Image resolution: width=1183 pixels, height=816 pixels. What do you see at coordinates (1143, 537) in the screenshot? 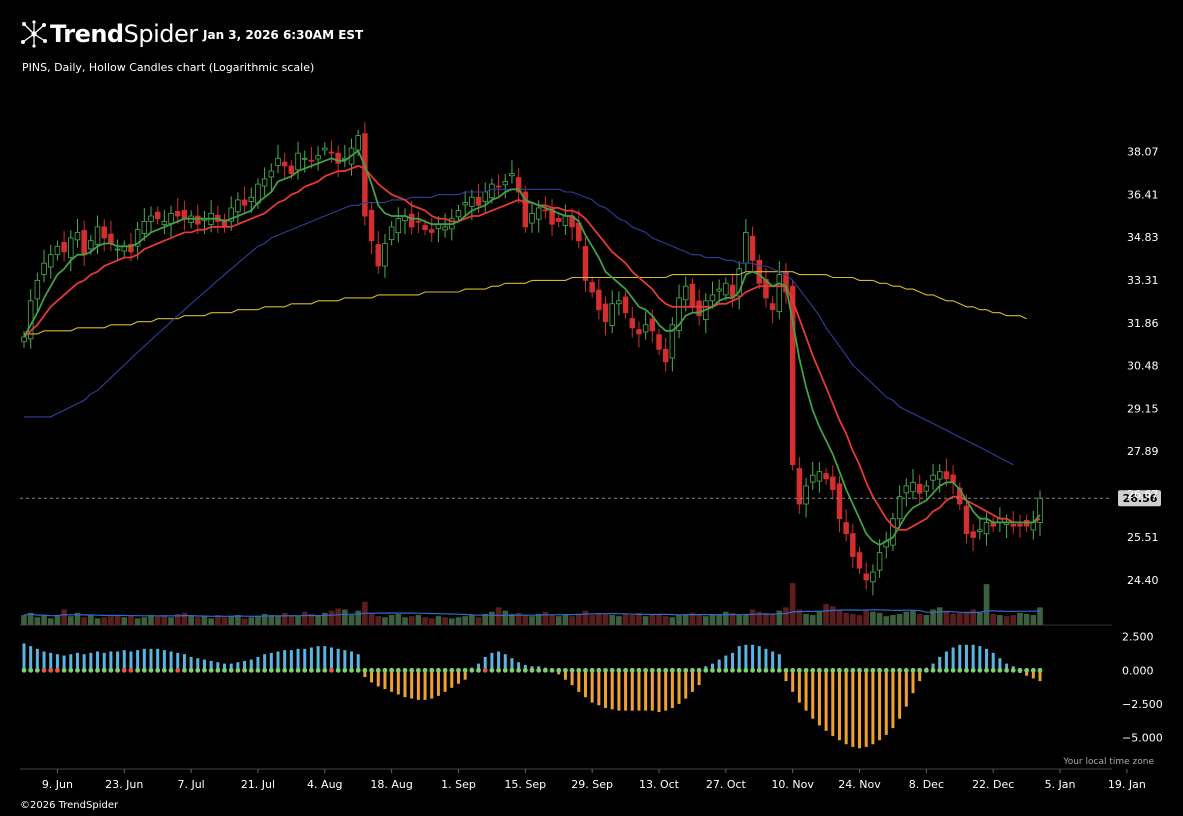
I see `price-tick-label: 25.51` at bounding box center [1143, 537].